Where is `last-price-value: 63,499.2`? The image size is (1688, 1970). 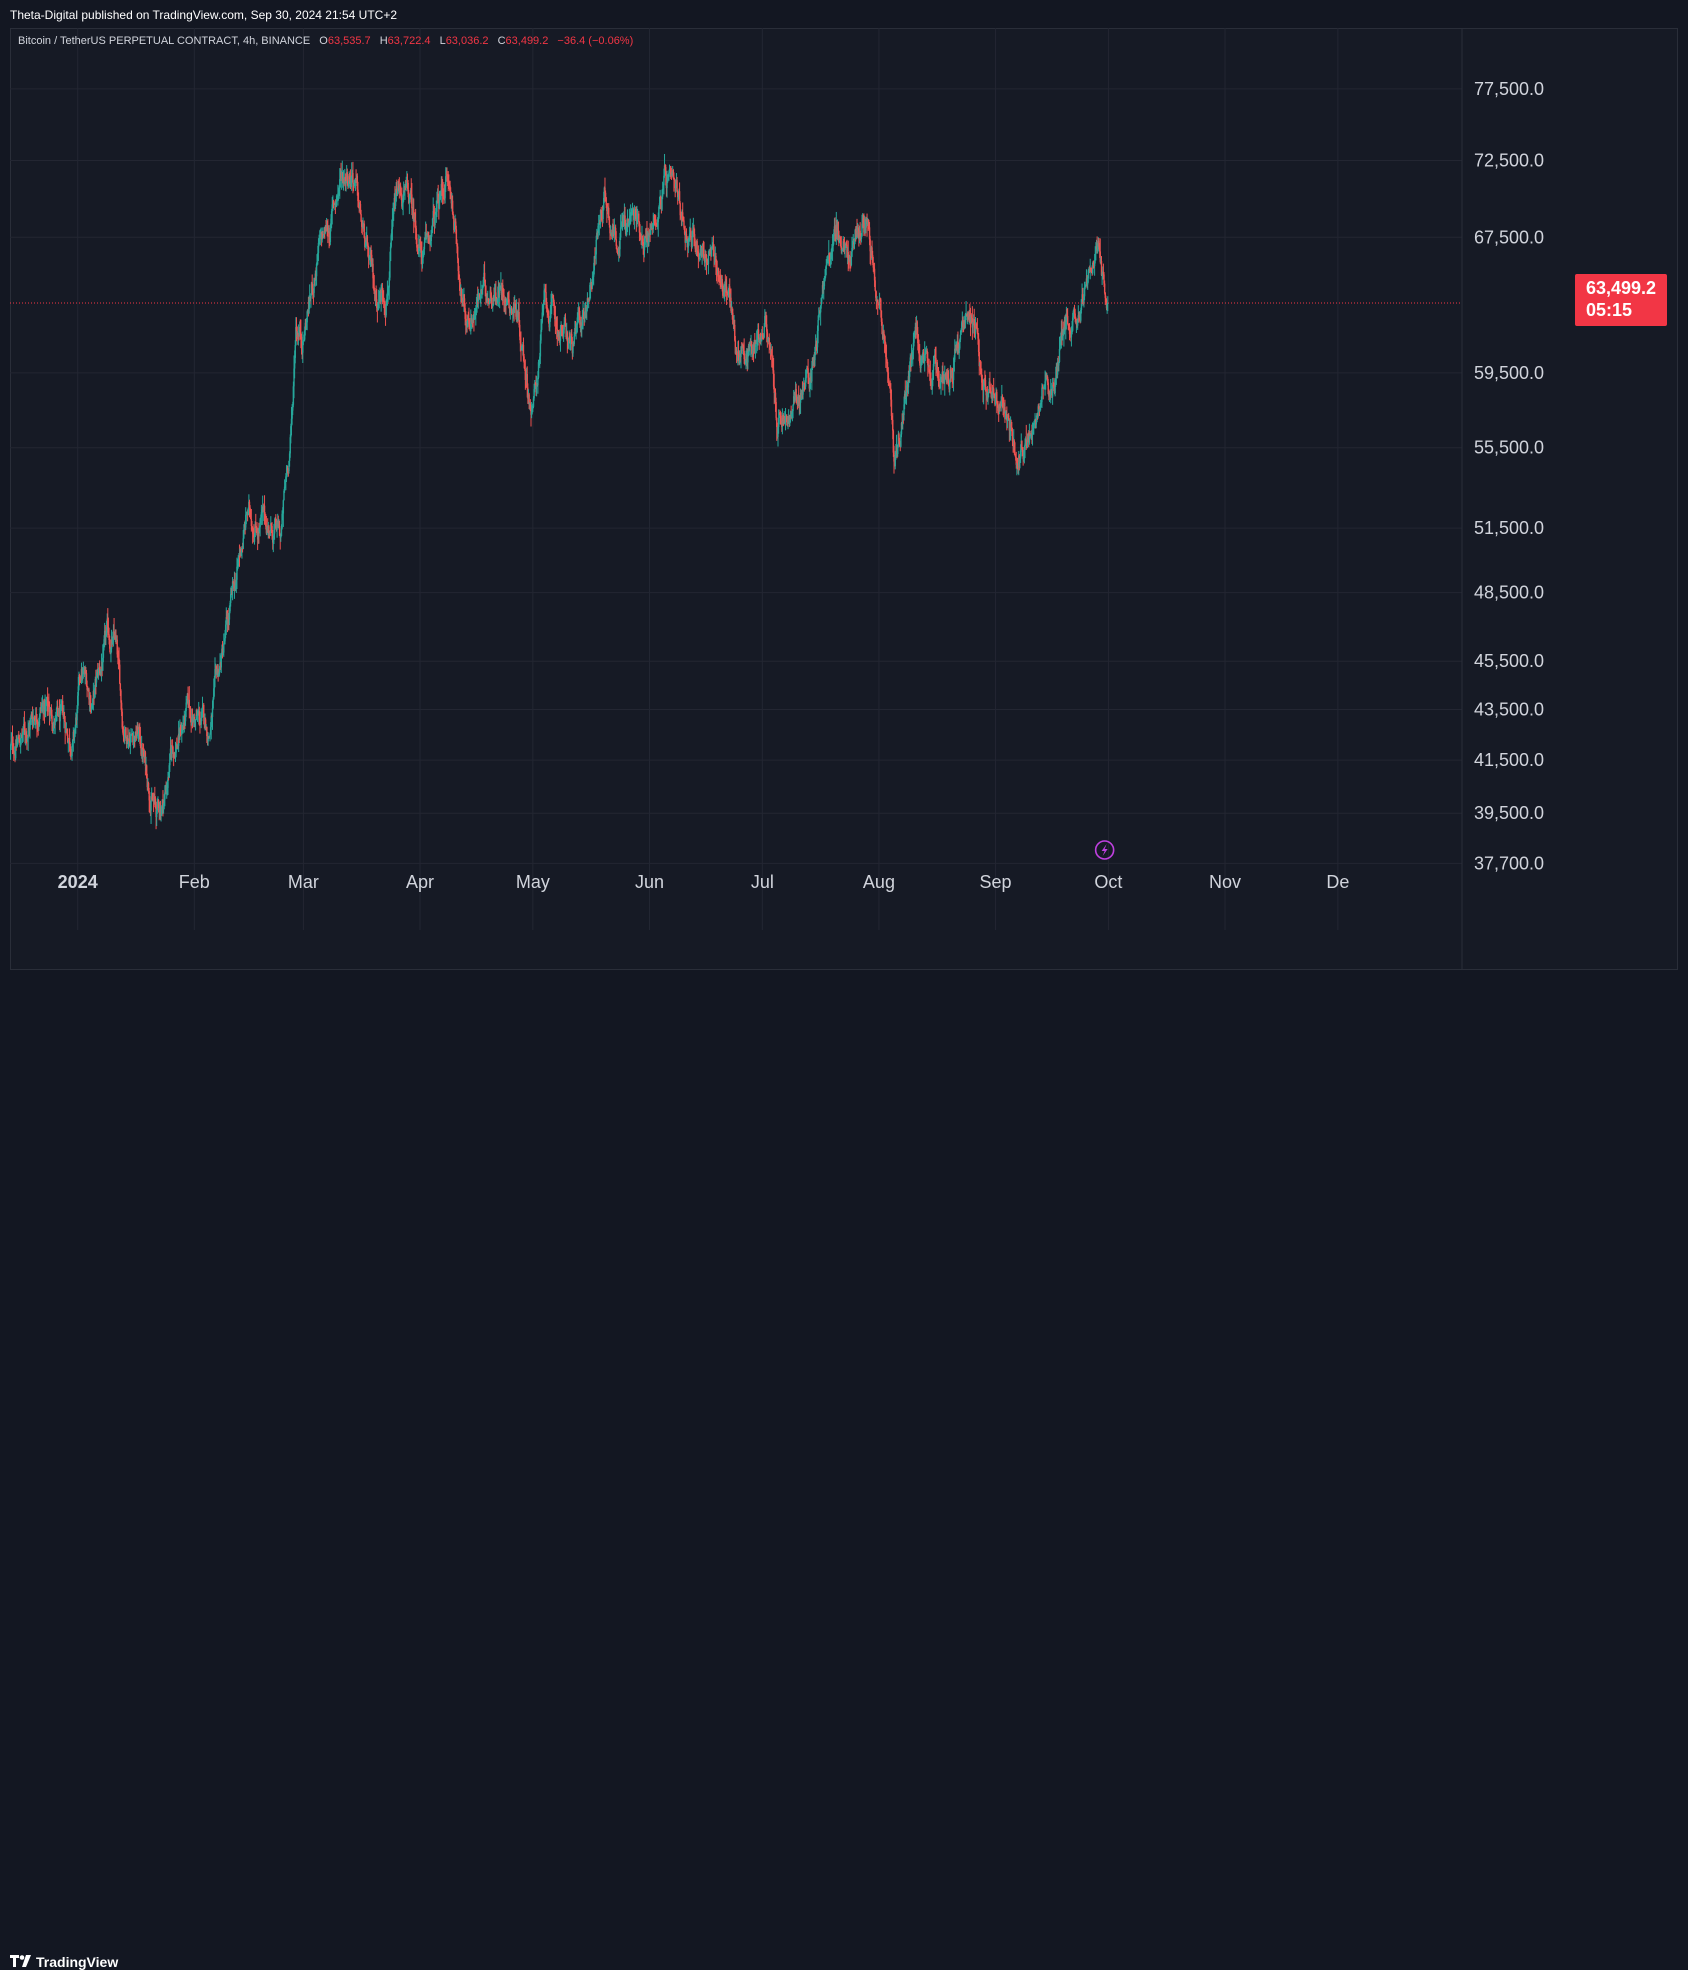
last-price-value: 63,499.2 is located at coordinates (1621, 288).